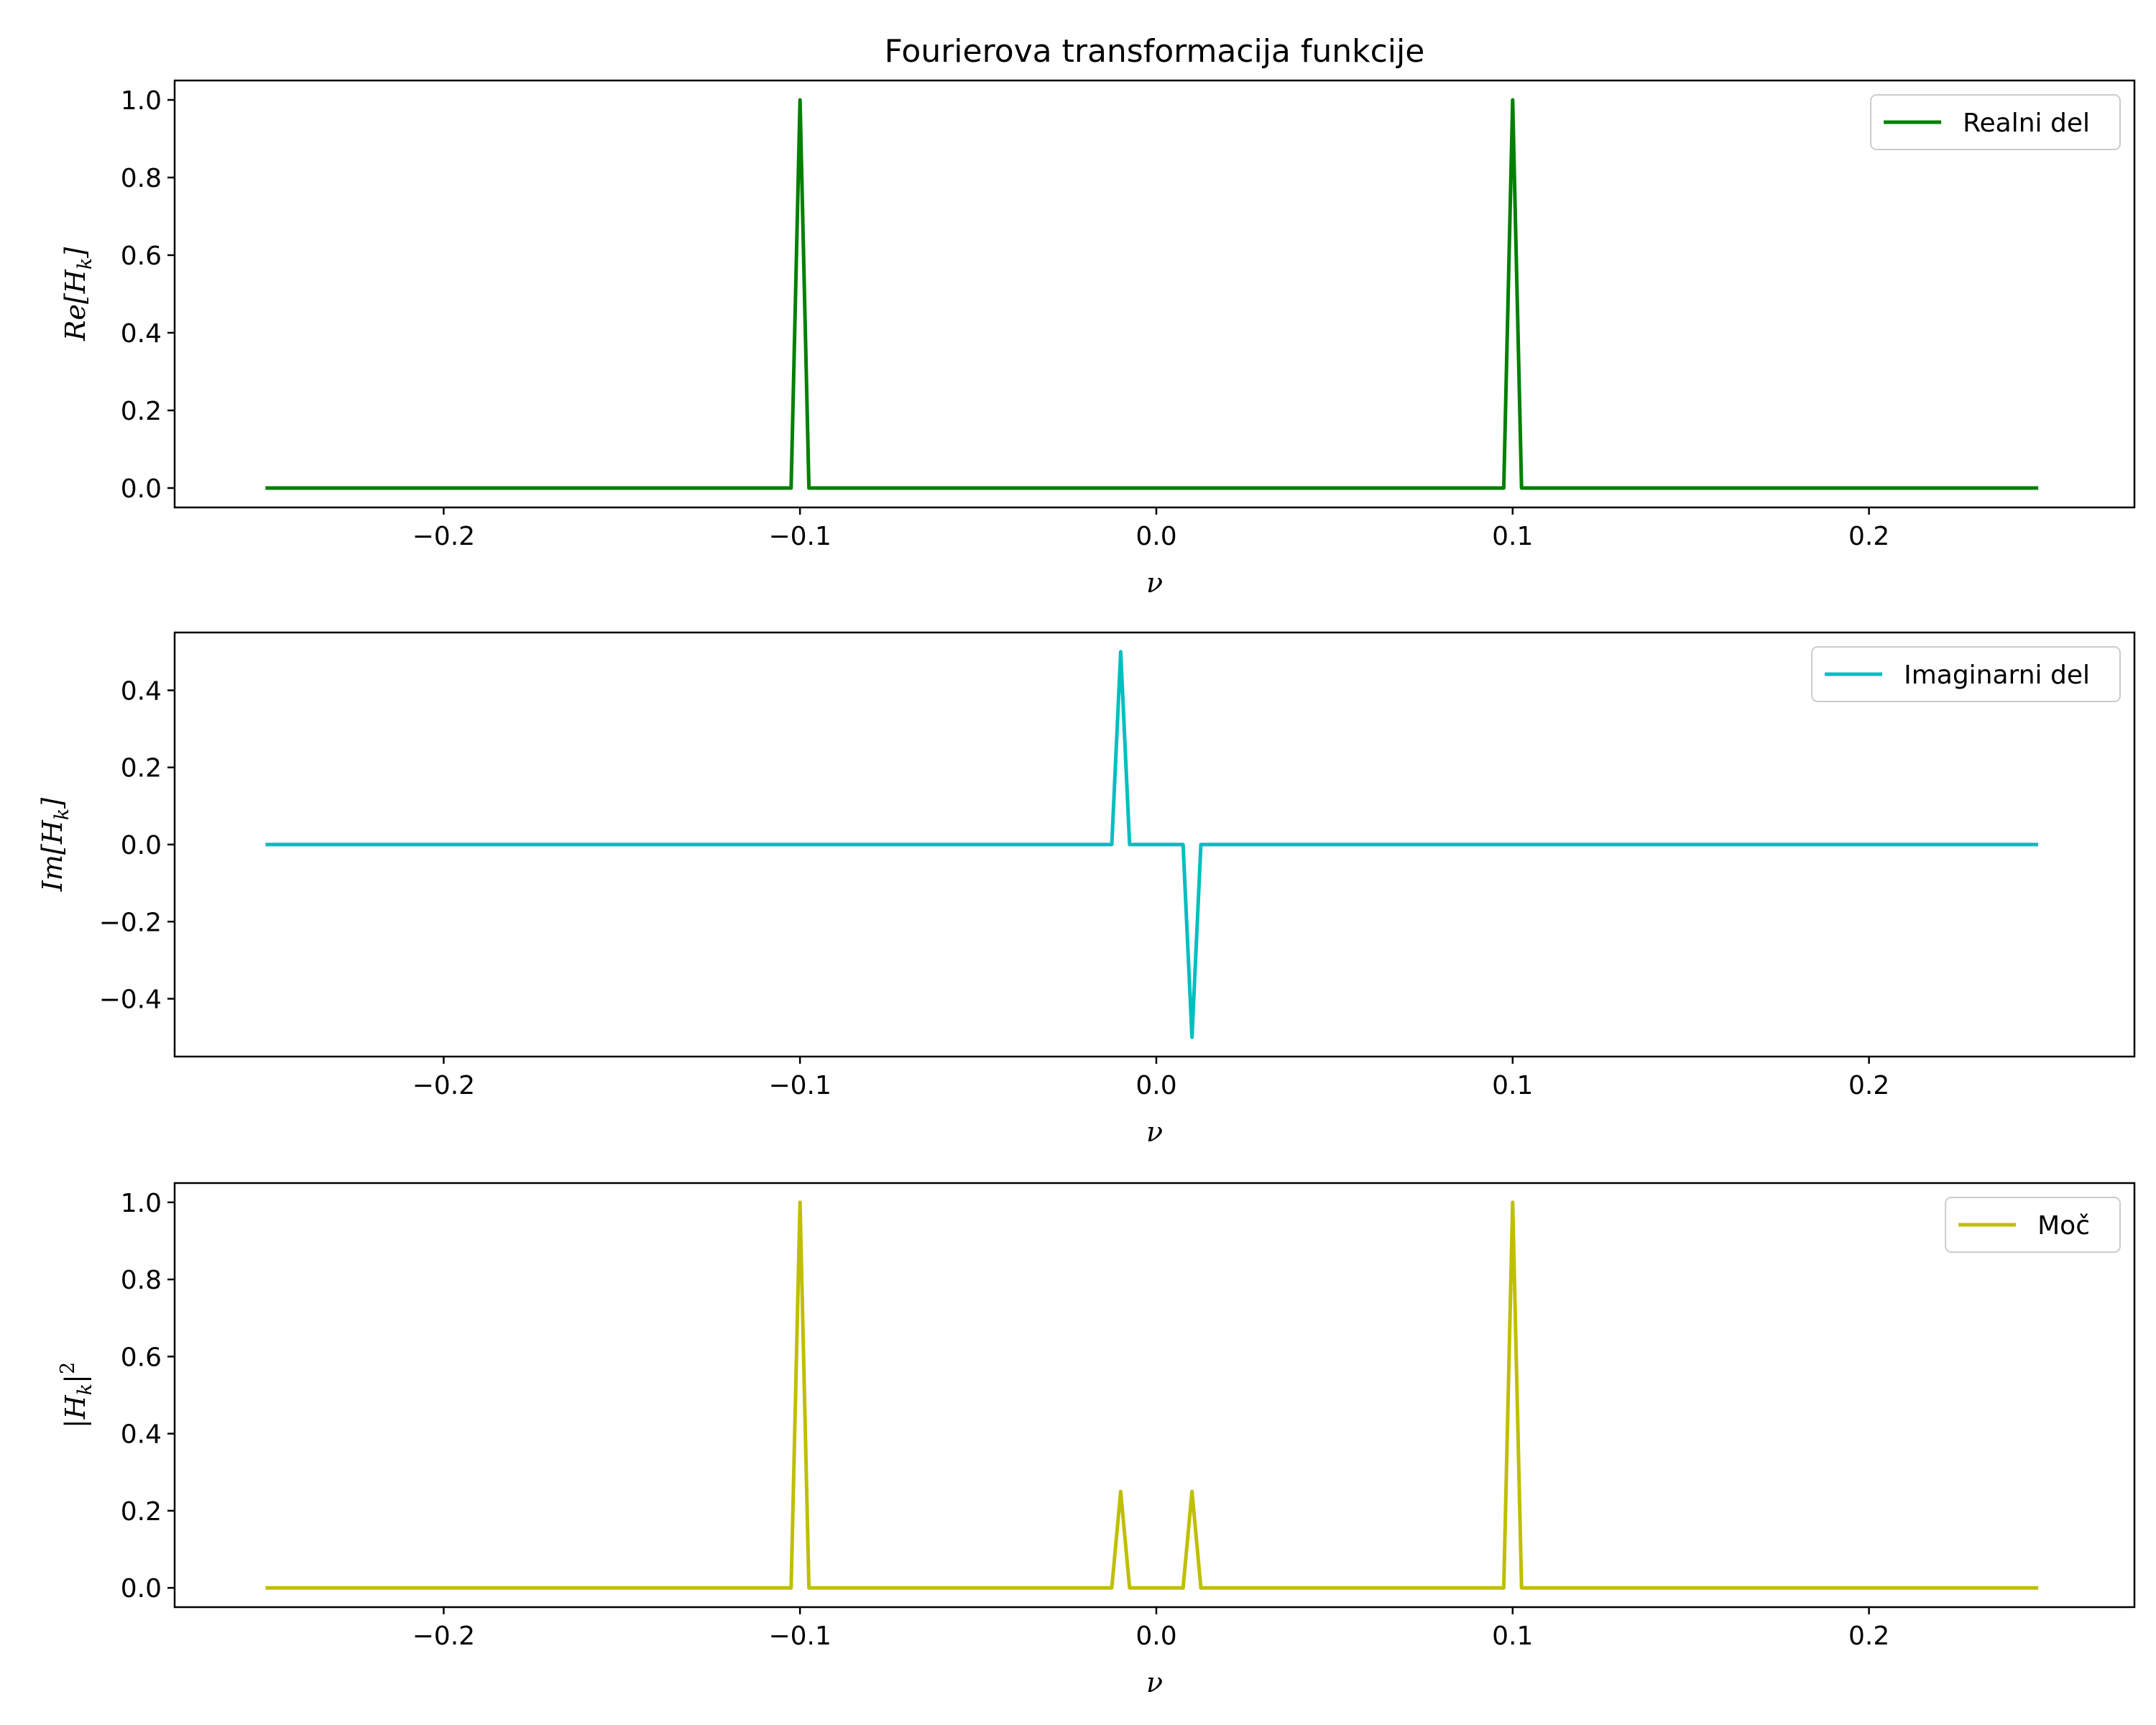  I want to click on y-tick-label: −0.4, so click(130, 1000).